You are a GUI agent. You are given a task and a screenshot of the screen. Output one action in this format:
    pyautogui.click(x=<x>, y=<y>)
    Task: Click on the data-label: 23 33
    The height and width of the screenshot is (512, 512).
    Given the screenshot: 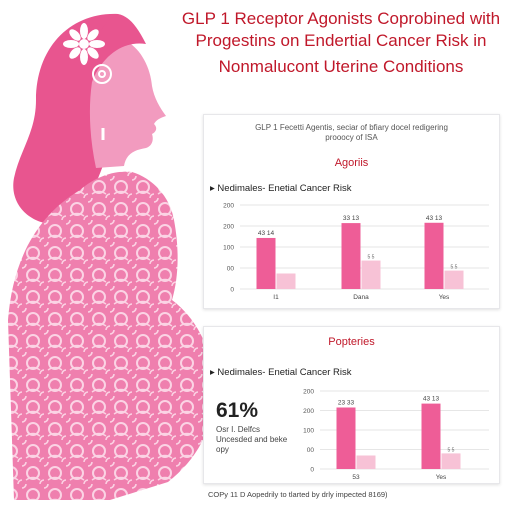 What is the action you would take?
    pyautogui.click(x=346, y=403)
    